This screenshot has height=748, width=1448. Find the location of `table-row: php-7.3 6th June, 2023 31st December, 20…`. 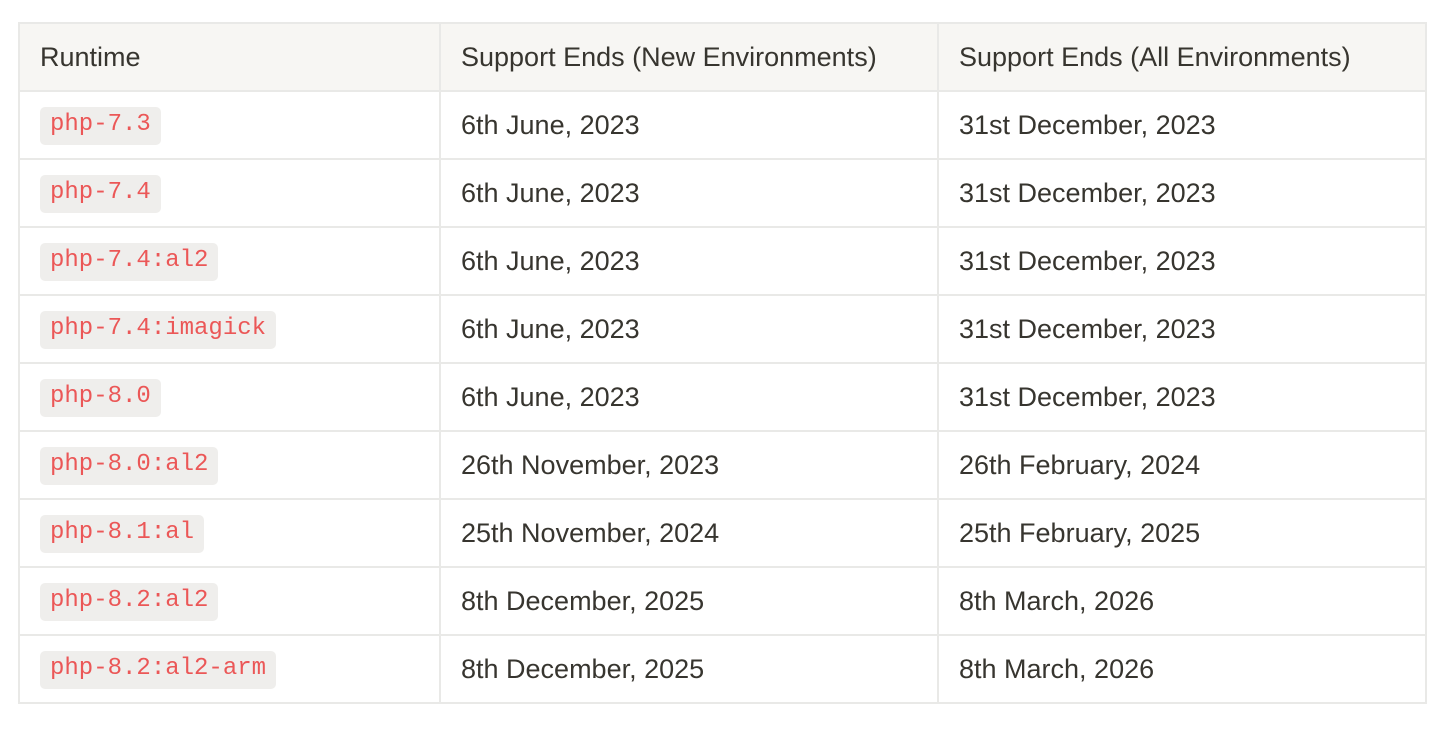

table-row: php-7.3 6th June, 2023 31st December, 20… is located at coordinates (722, 125).